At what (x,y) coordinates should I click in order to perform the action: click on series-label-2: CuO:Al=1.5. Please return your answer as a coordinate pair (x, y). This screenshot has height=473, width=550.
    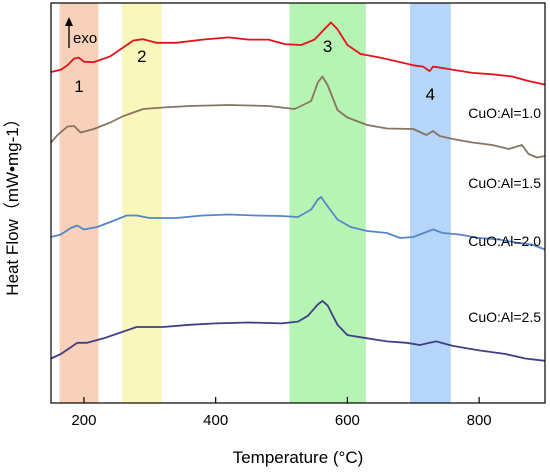
    Looking at the image, I should click on (504, 183).